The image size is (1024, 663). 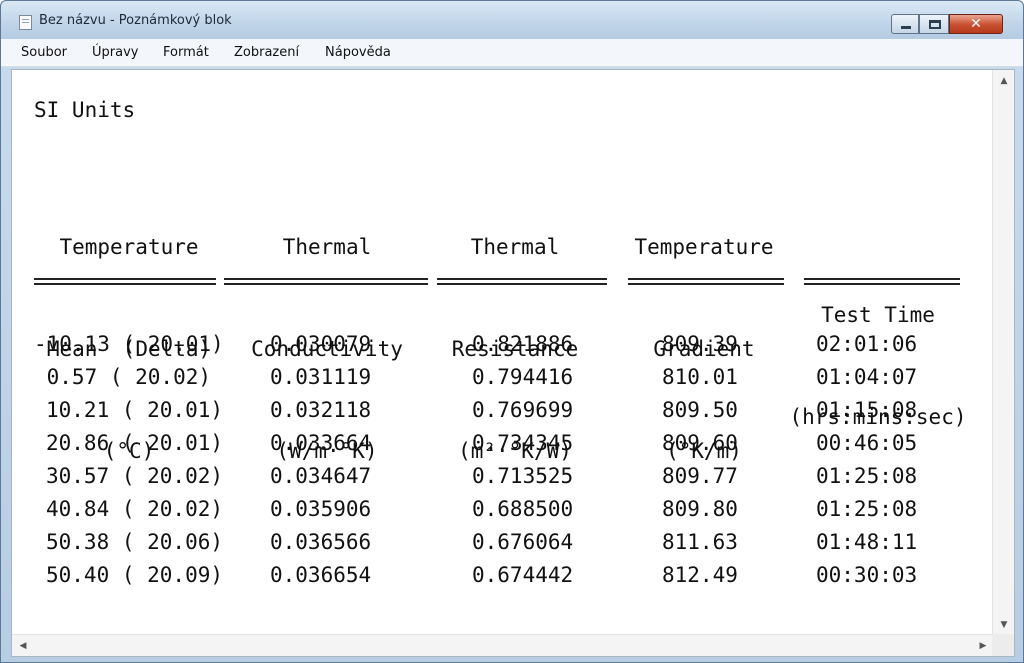 What do you see at coordinates (700, 476) in the screenshot?
I see `cell-gradient: 809.77` at bounding box center [700, 476].